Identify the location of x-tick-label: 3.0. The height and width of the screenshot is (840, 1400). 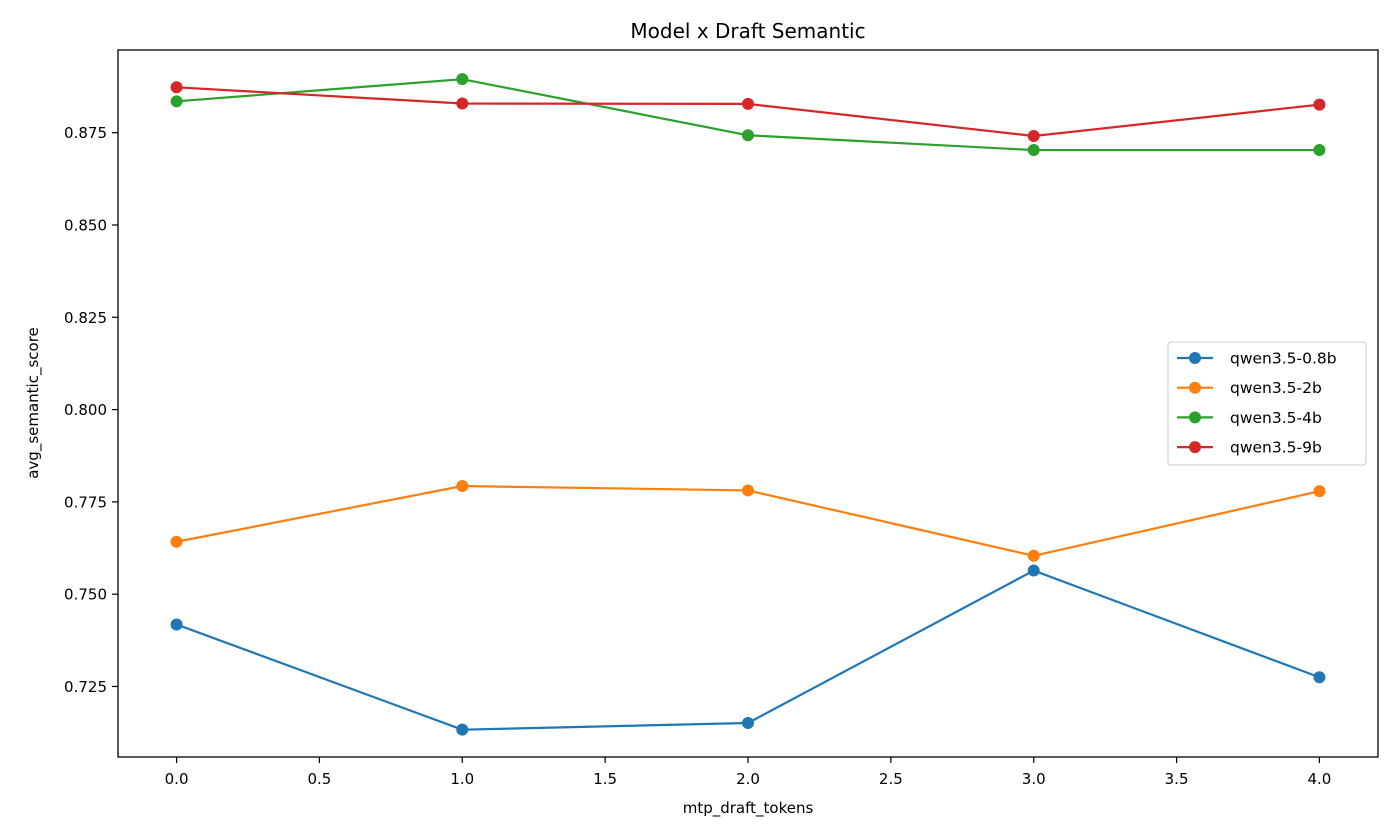
(1034, 779).